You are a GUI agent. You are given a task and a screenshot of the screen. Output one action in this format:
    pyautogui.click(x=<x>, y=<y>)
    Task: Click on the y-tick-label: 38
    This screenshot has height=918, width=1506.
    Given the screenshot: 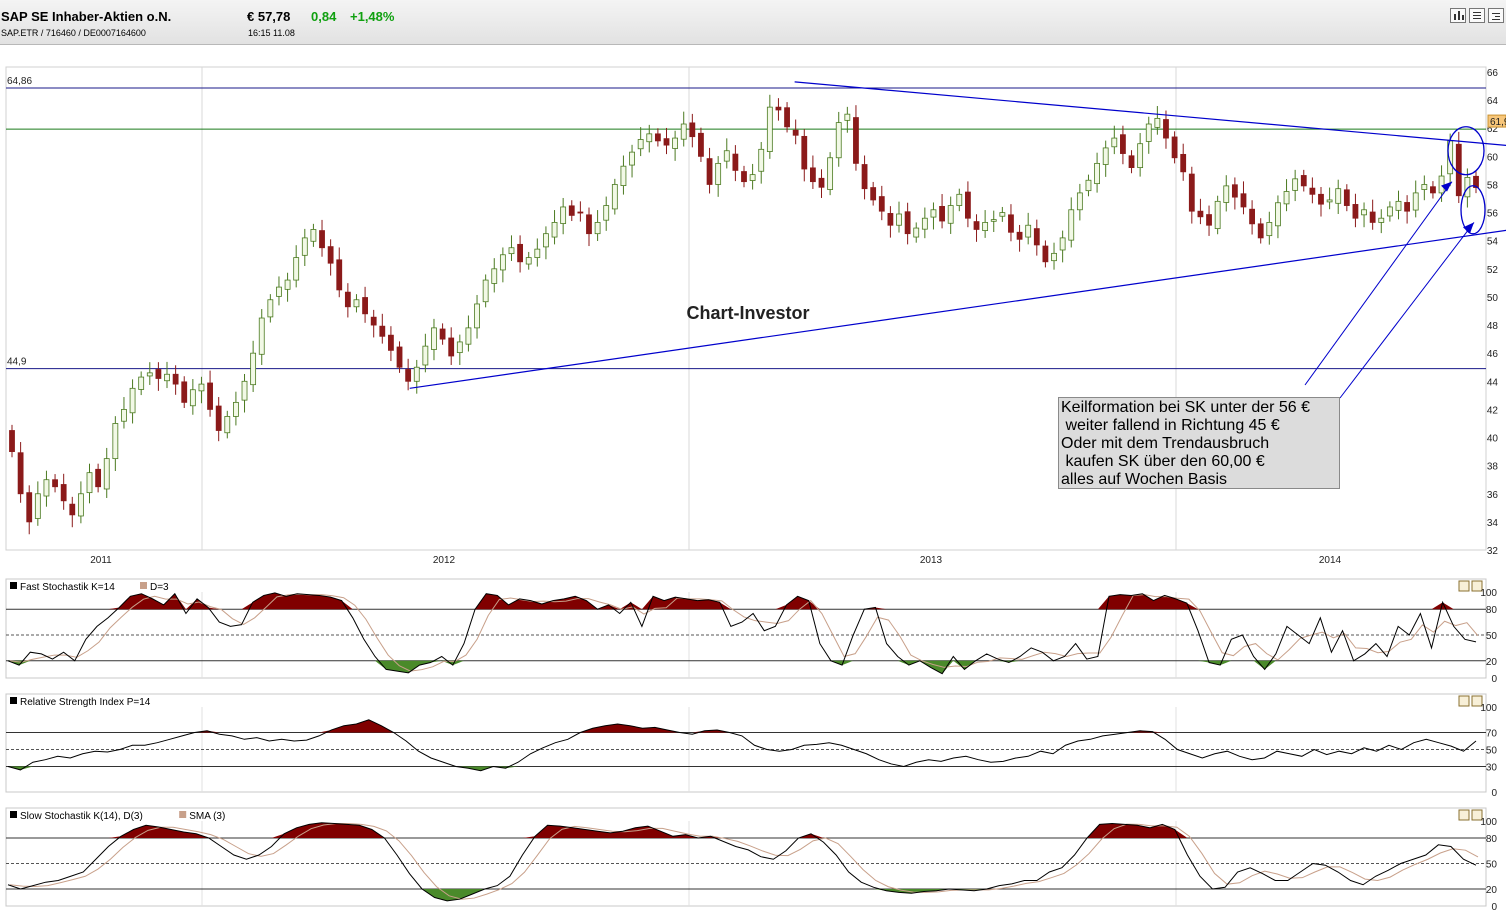 What is the action you would take?
    pyautogui.click(x=1493, y=467)
    